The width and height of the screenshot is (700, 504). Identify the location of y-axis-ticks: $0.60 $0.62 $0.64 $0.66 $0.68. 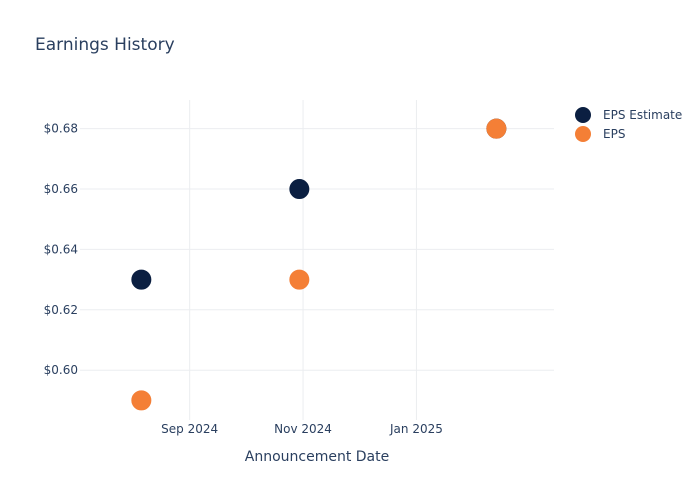
(61, 250).